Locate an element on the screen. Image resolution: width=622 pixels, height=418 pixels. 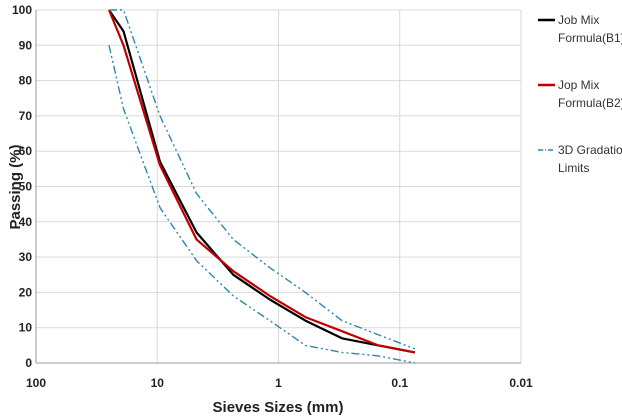
x-tick-label: 0.01 is located at coordinates (521, 383).